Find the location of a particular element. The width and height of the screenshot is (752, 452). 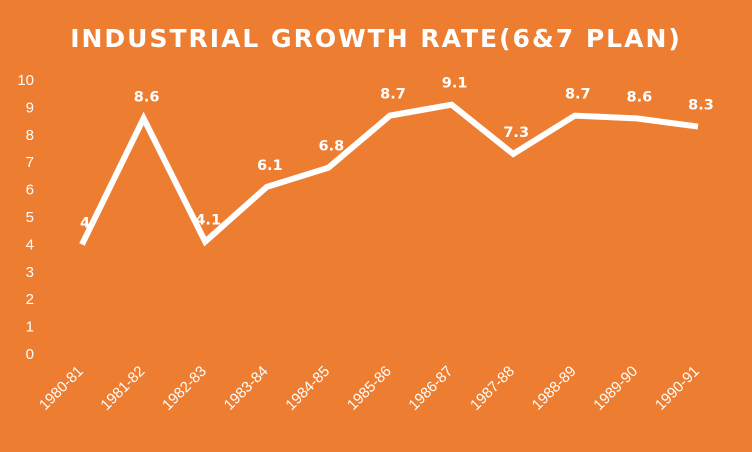

y-tick-label: 8 is located at coordinates (30, 135).